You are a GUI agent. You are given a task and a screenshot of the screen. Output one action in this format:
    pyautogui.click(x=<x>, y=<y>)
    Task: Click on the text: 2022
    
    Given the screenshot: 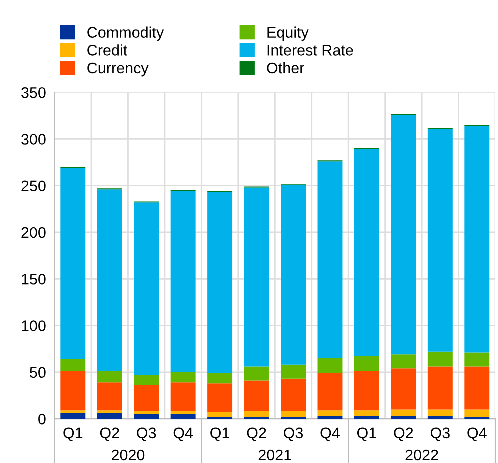 What is the action you would take?
    pyautogui.click(x=422, y=455)
    